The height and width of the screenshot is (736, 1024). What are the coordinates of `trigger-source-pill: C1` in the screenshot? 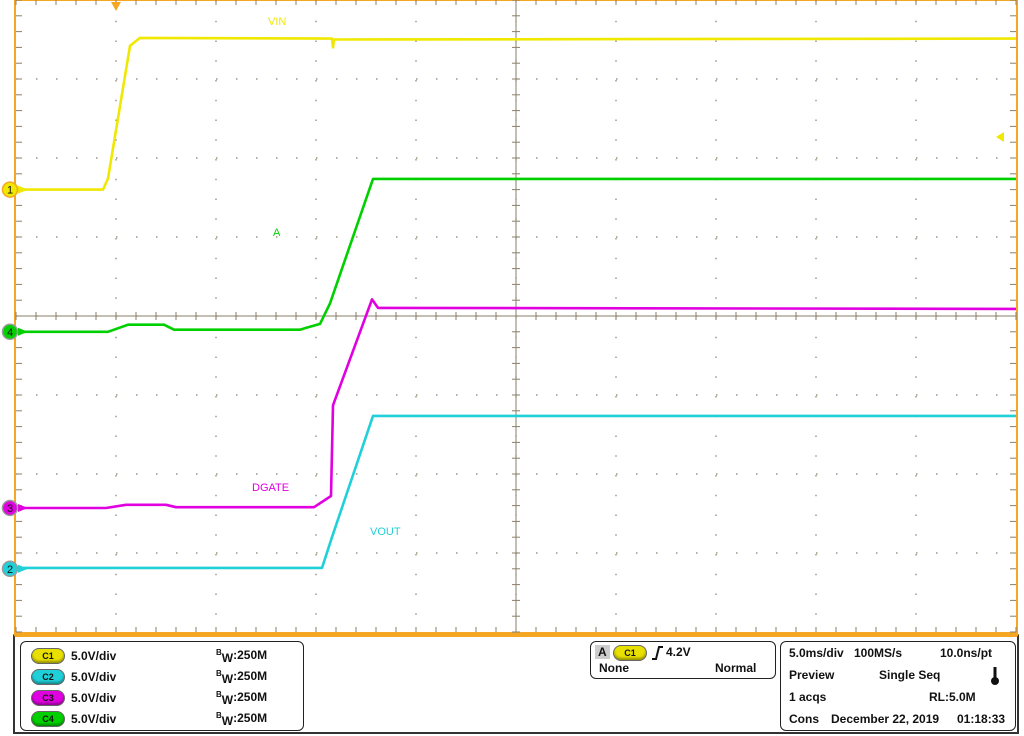 It's located at (630, 653).